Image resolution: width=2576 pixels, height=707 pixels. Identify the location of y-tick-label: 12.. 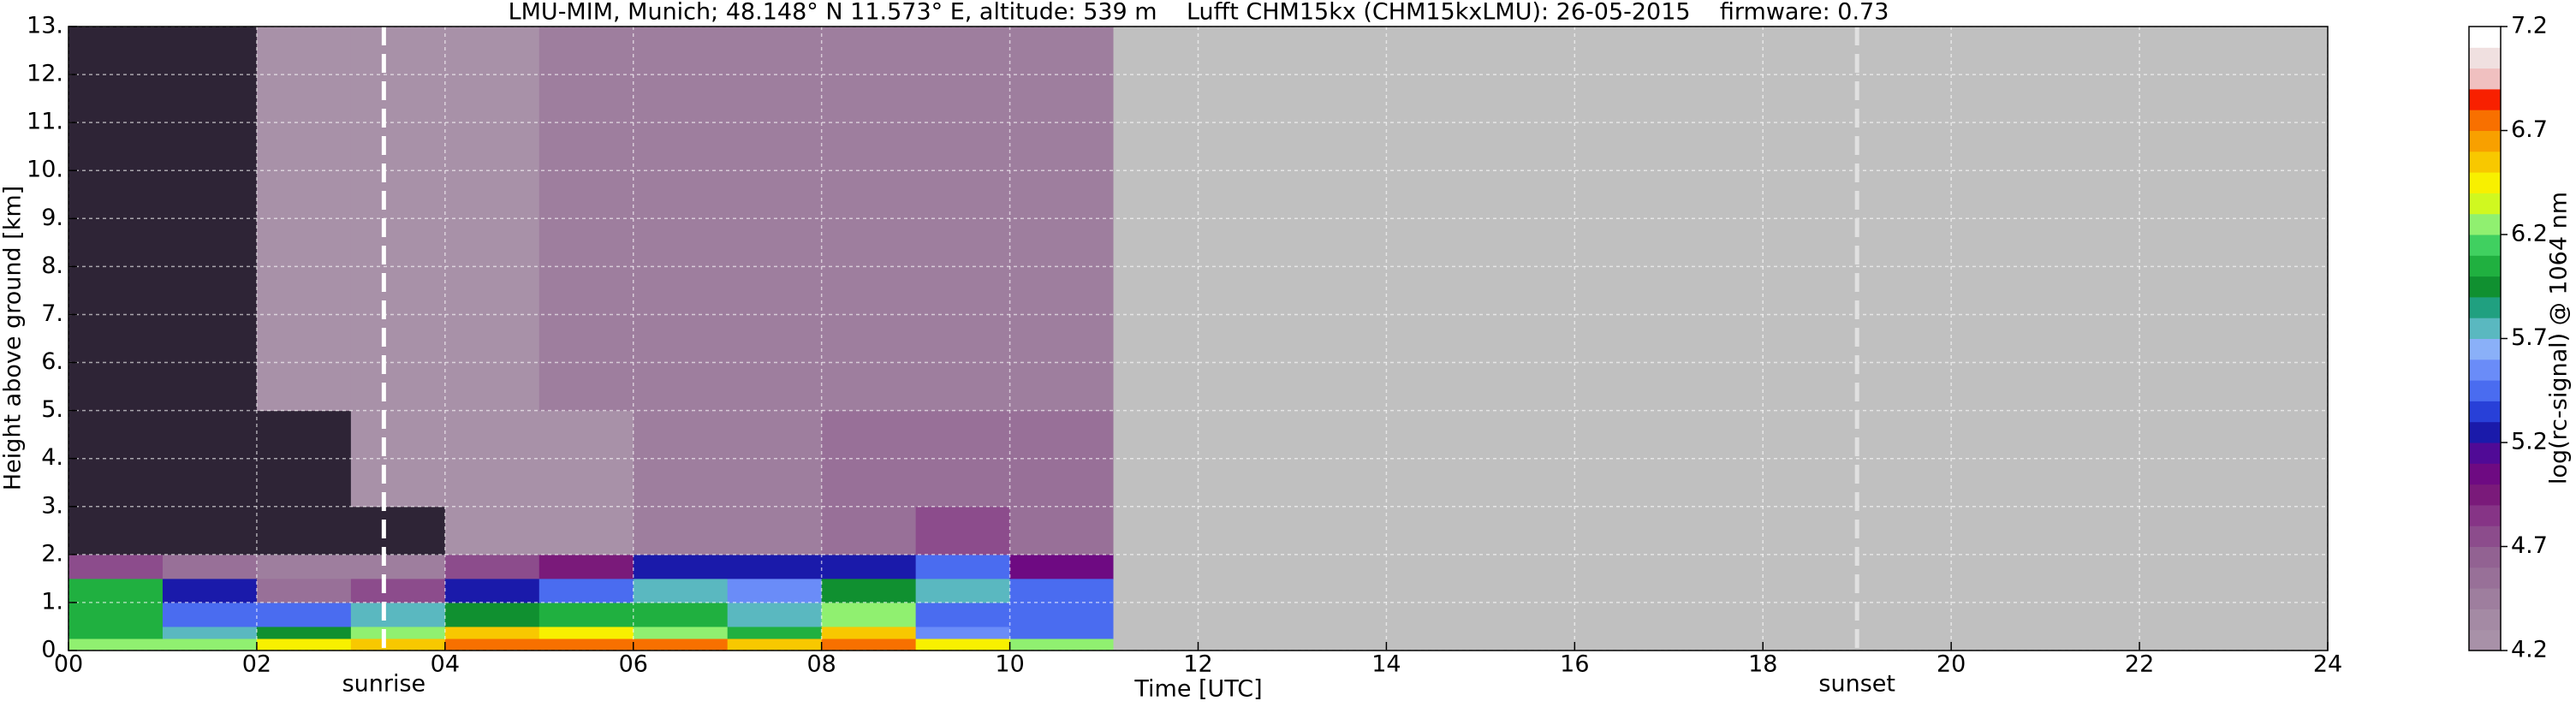
(45, 74).